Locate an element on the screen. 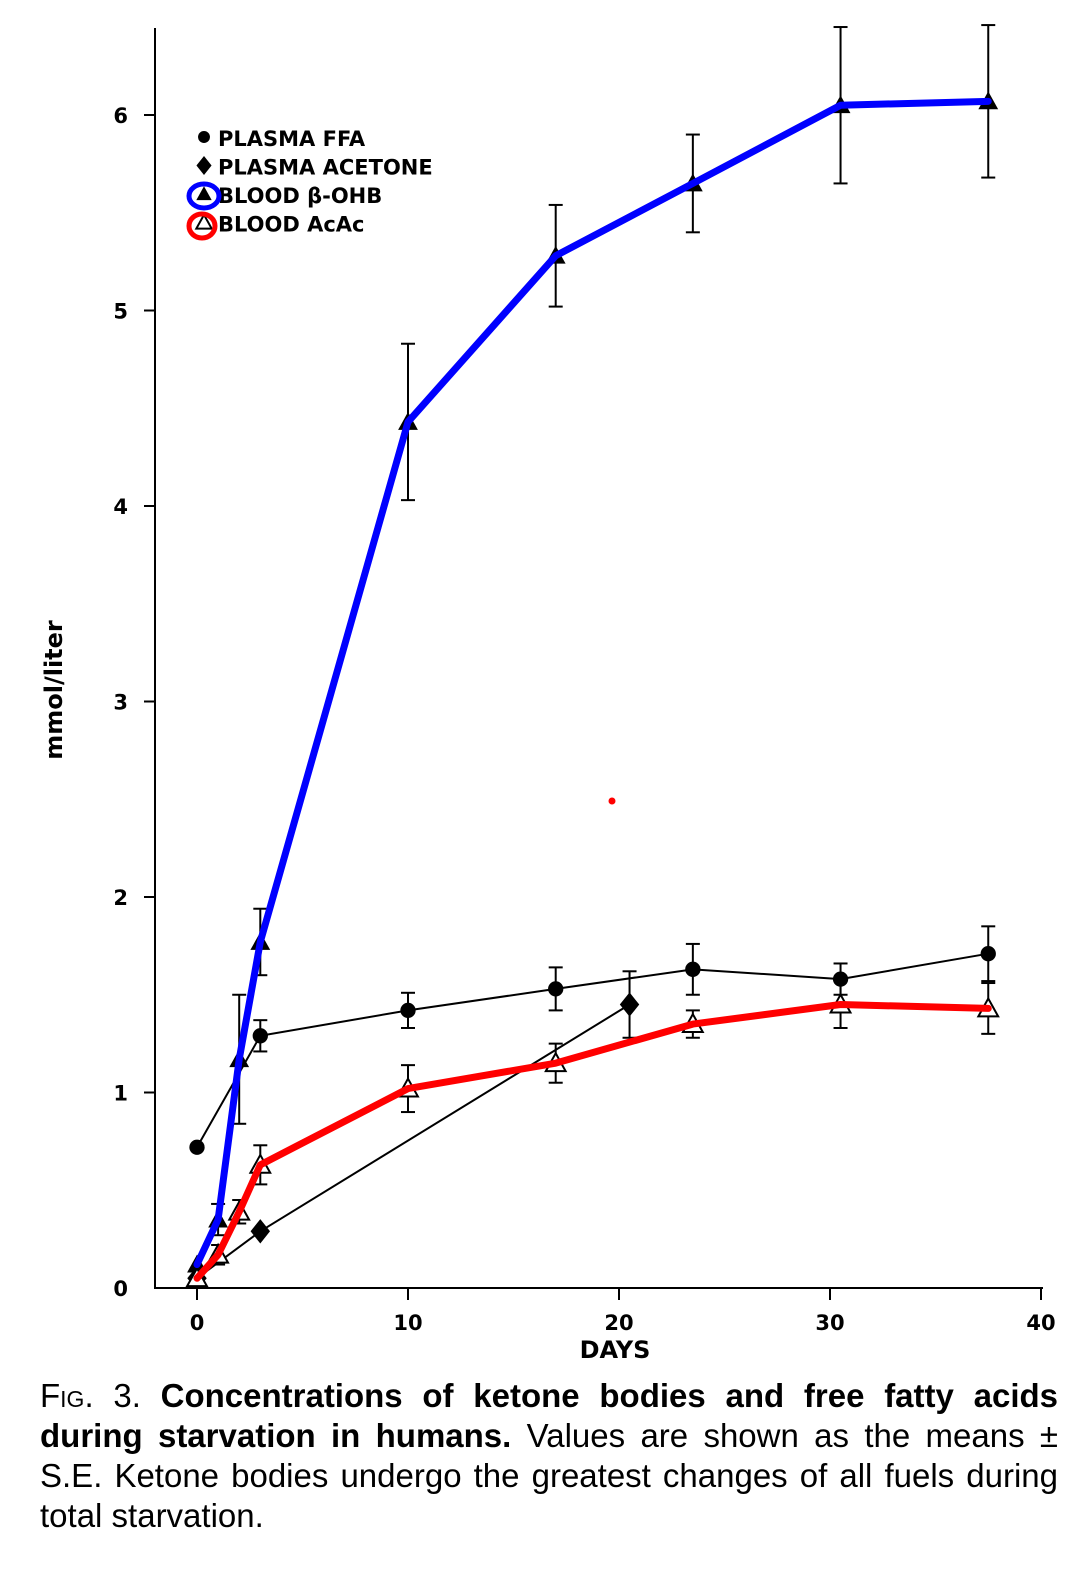 The height and width of the screenshot is (1580, 1090). x-tick-label: 0 is located at coordinates (197, 1323).